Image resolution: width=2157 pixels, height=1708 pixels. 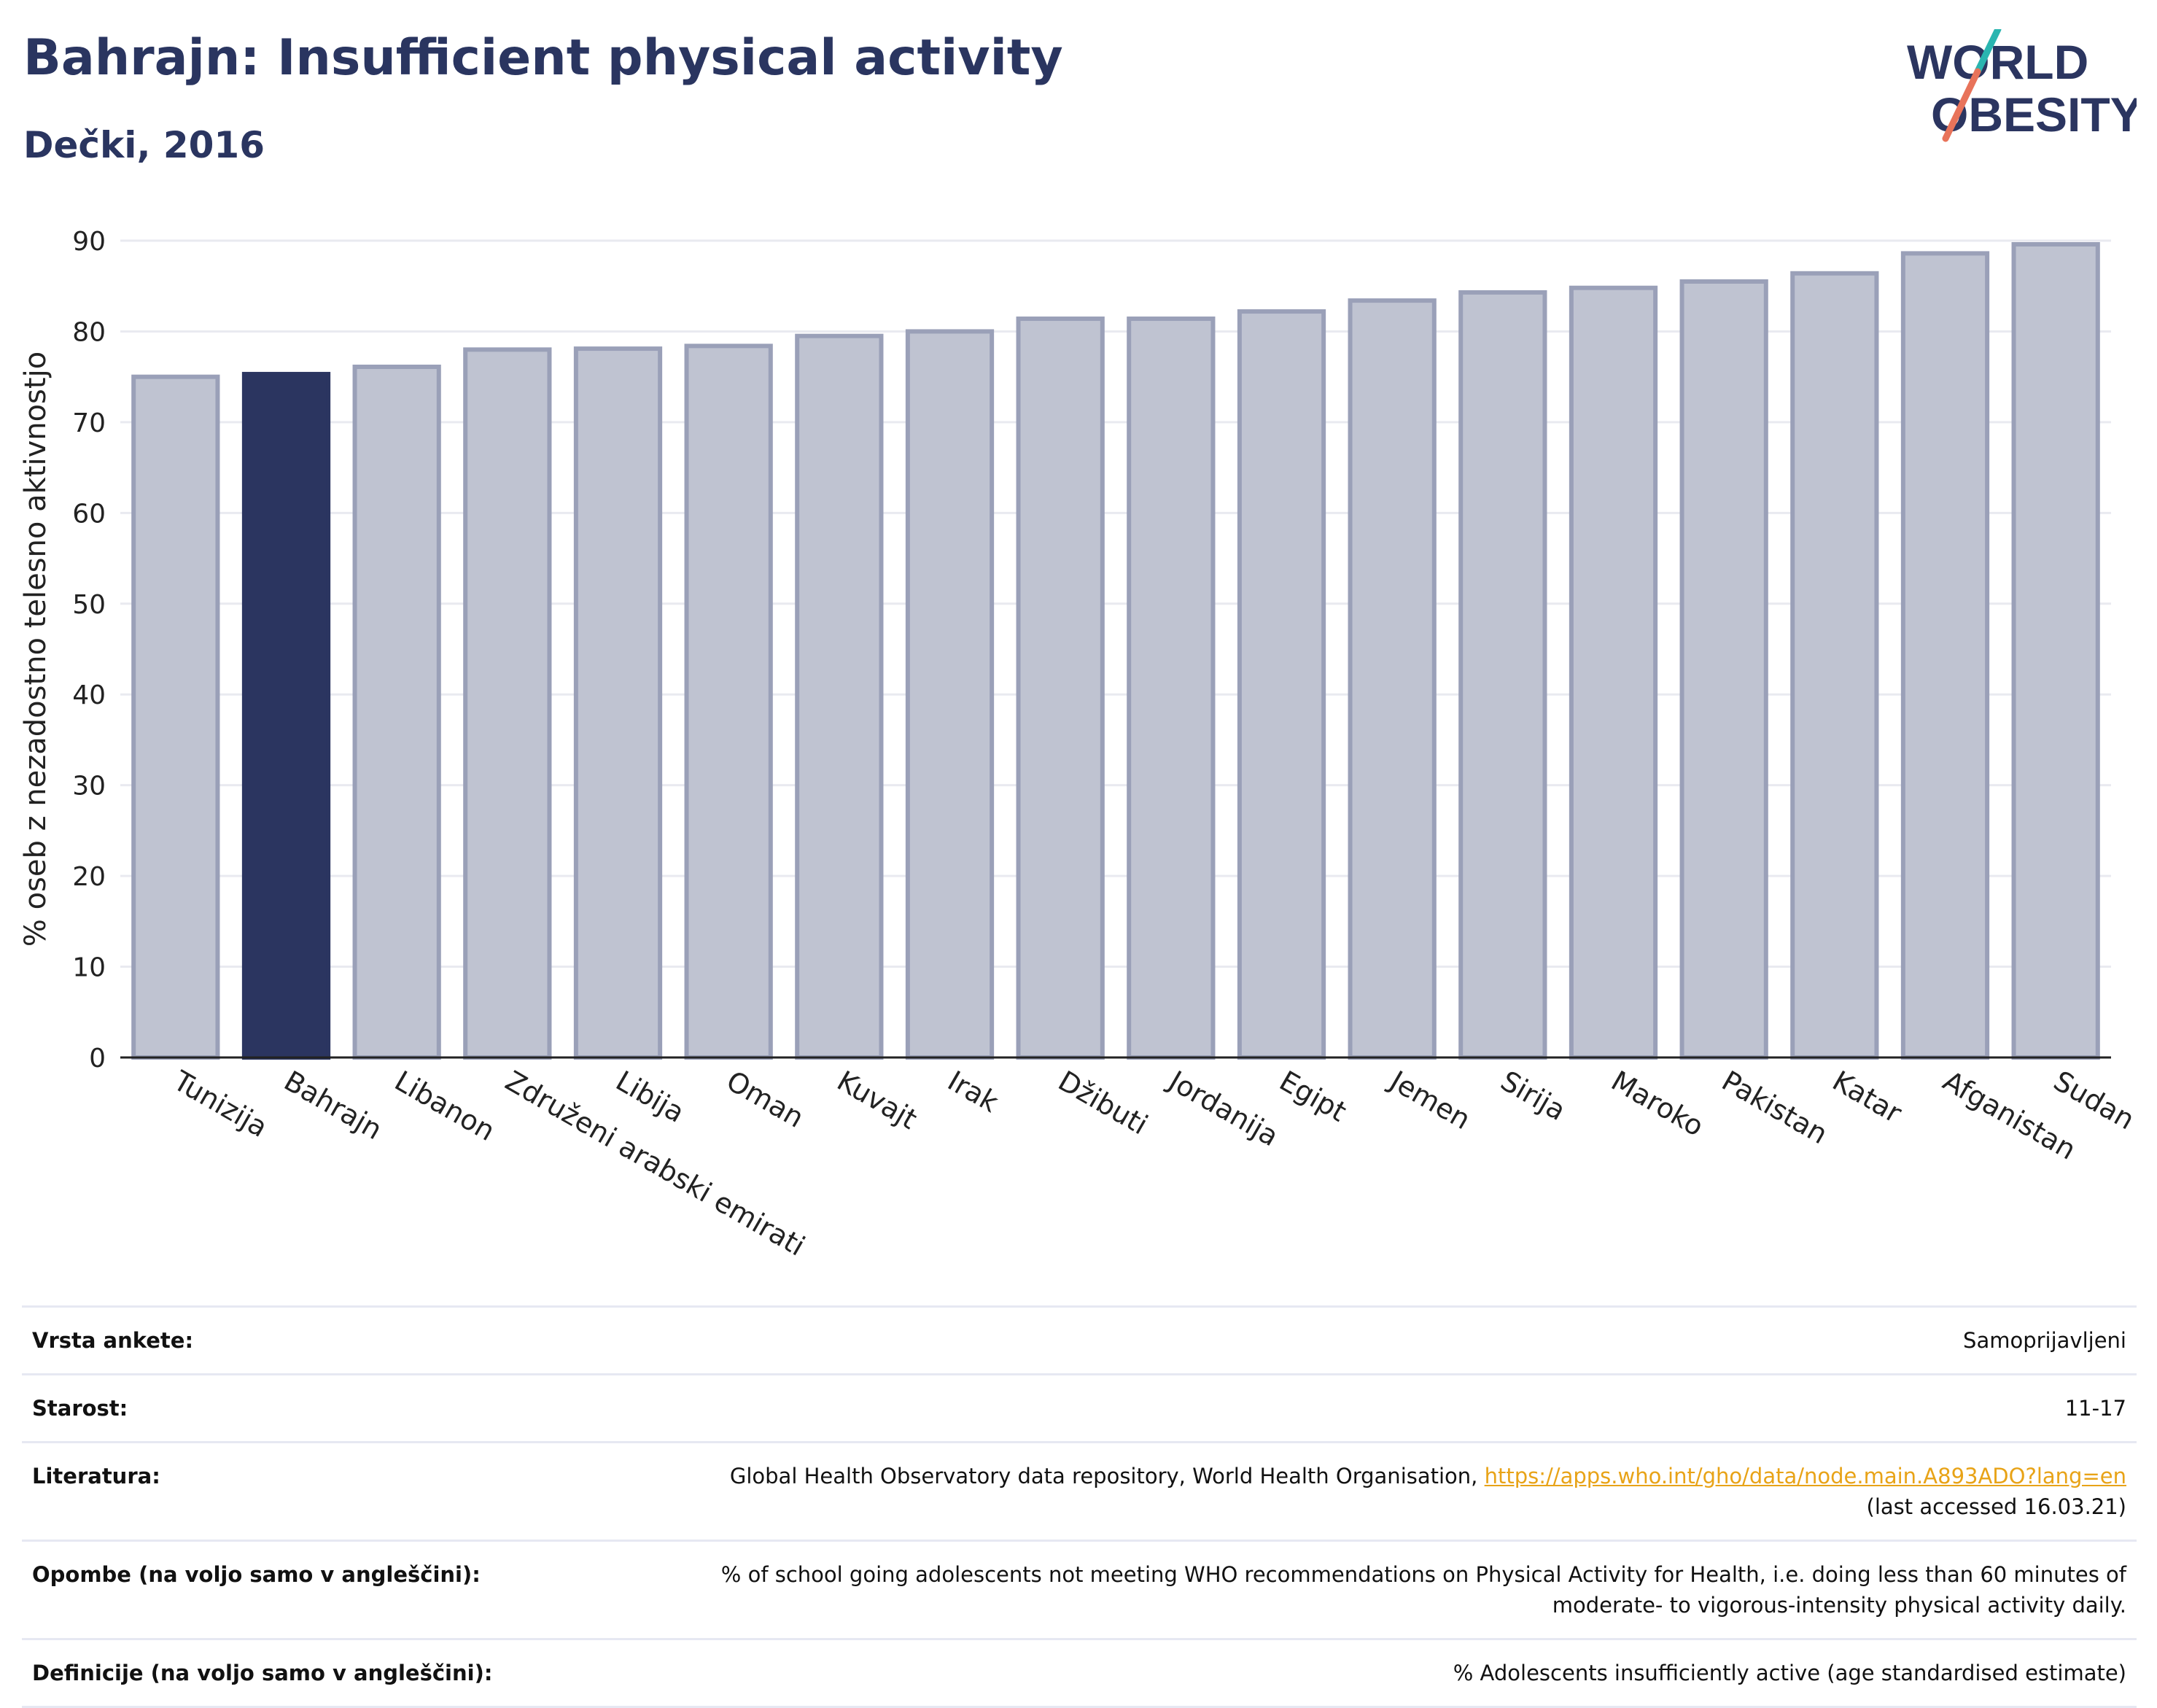 What do you see at coordinates (1381, 1409) in the screenshot?
I see `meta-value-cell: 11-17` at bounding box center [1381, 1409].